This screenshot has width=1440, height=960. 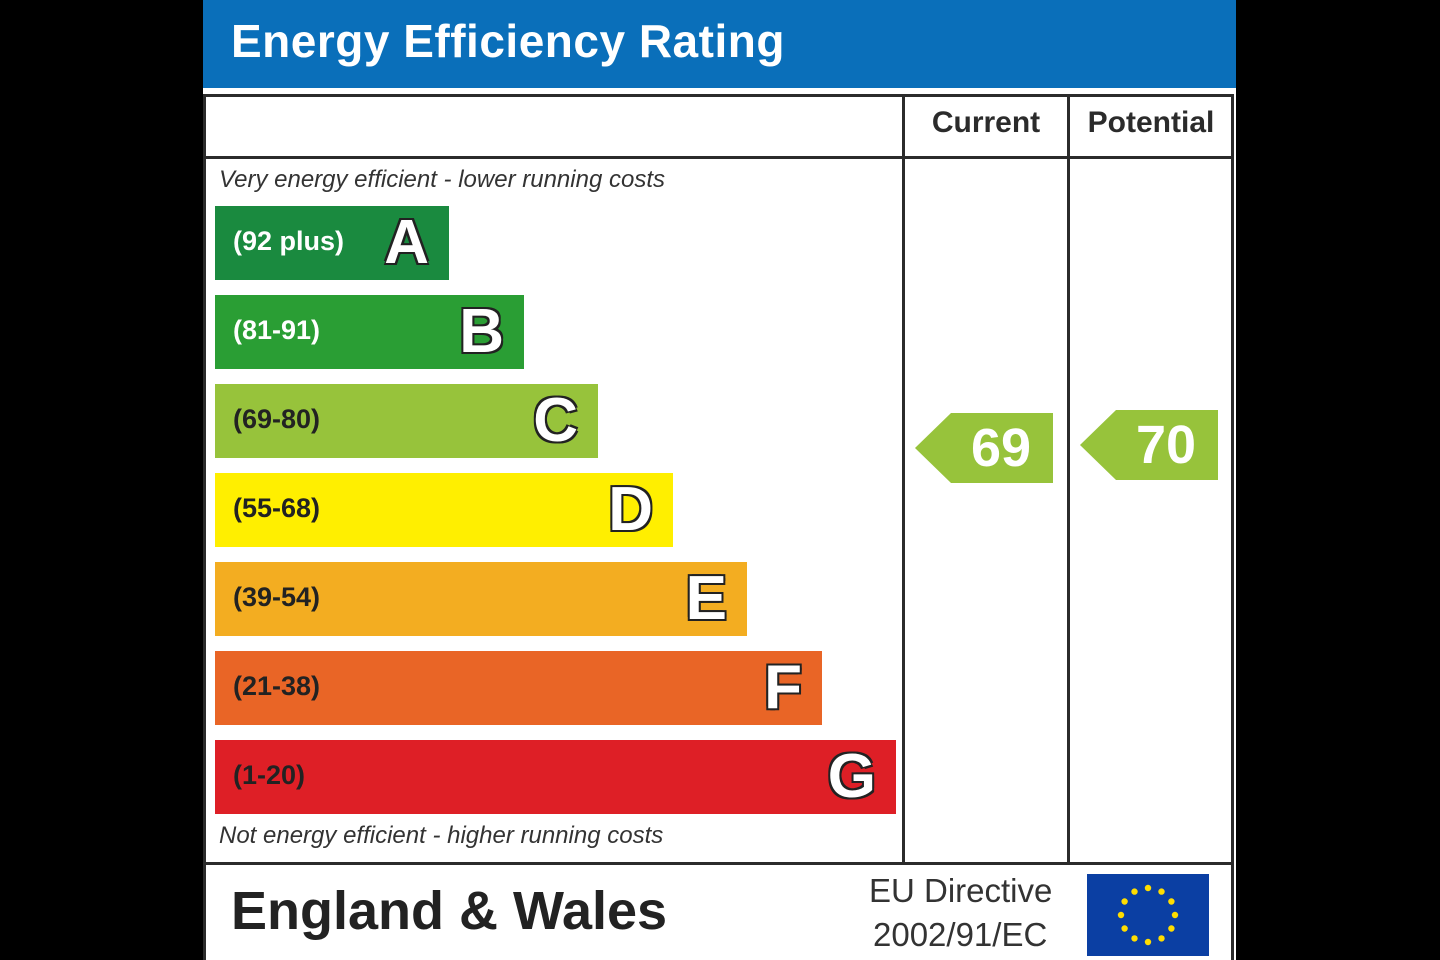 What do you see at coordinates (986, 122) in the screenshot?
I see `column-header-current: Current` at bounding box center [986, 122].